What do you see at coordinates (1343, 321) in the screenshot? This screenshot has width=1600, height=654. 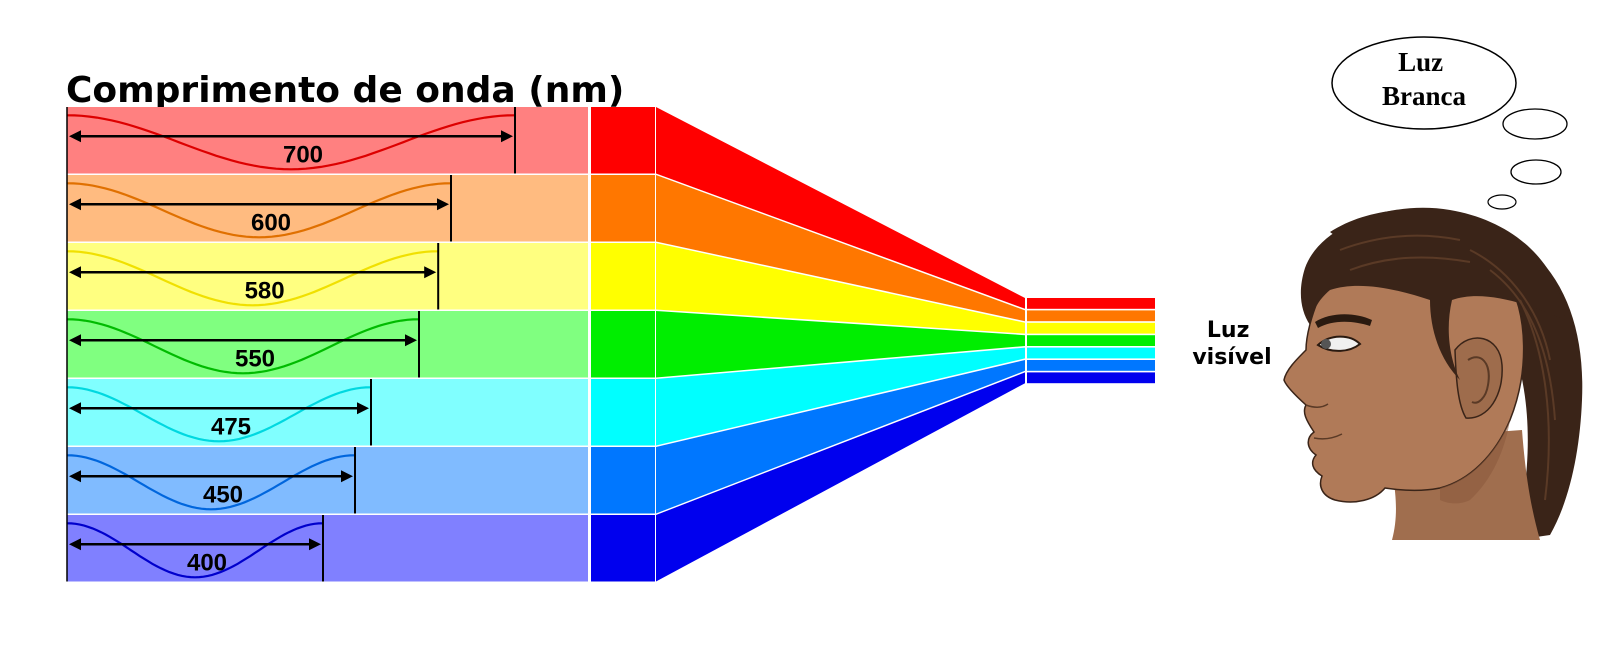 I see `eyebrow` at bounding box center [1343, 321].